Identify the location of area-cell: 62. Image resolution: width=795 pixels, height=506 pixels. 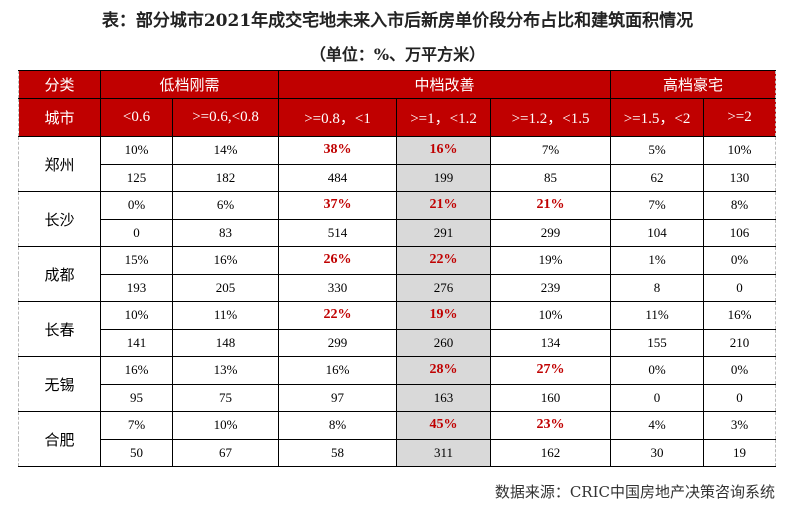
(657, 177).